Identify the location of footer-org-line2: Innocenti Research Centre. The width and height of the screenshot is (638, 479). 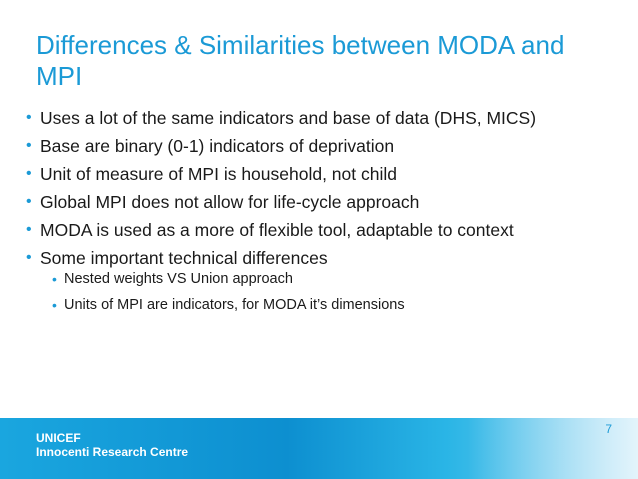
(112, 452).